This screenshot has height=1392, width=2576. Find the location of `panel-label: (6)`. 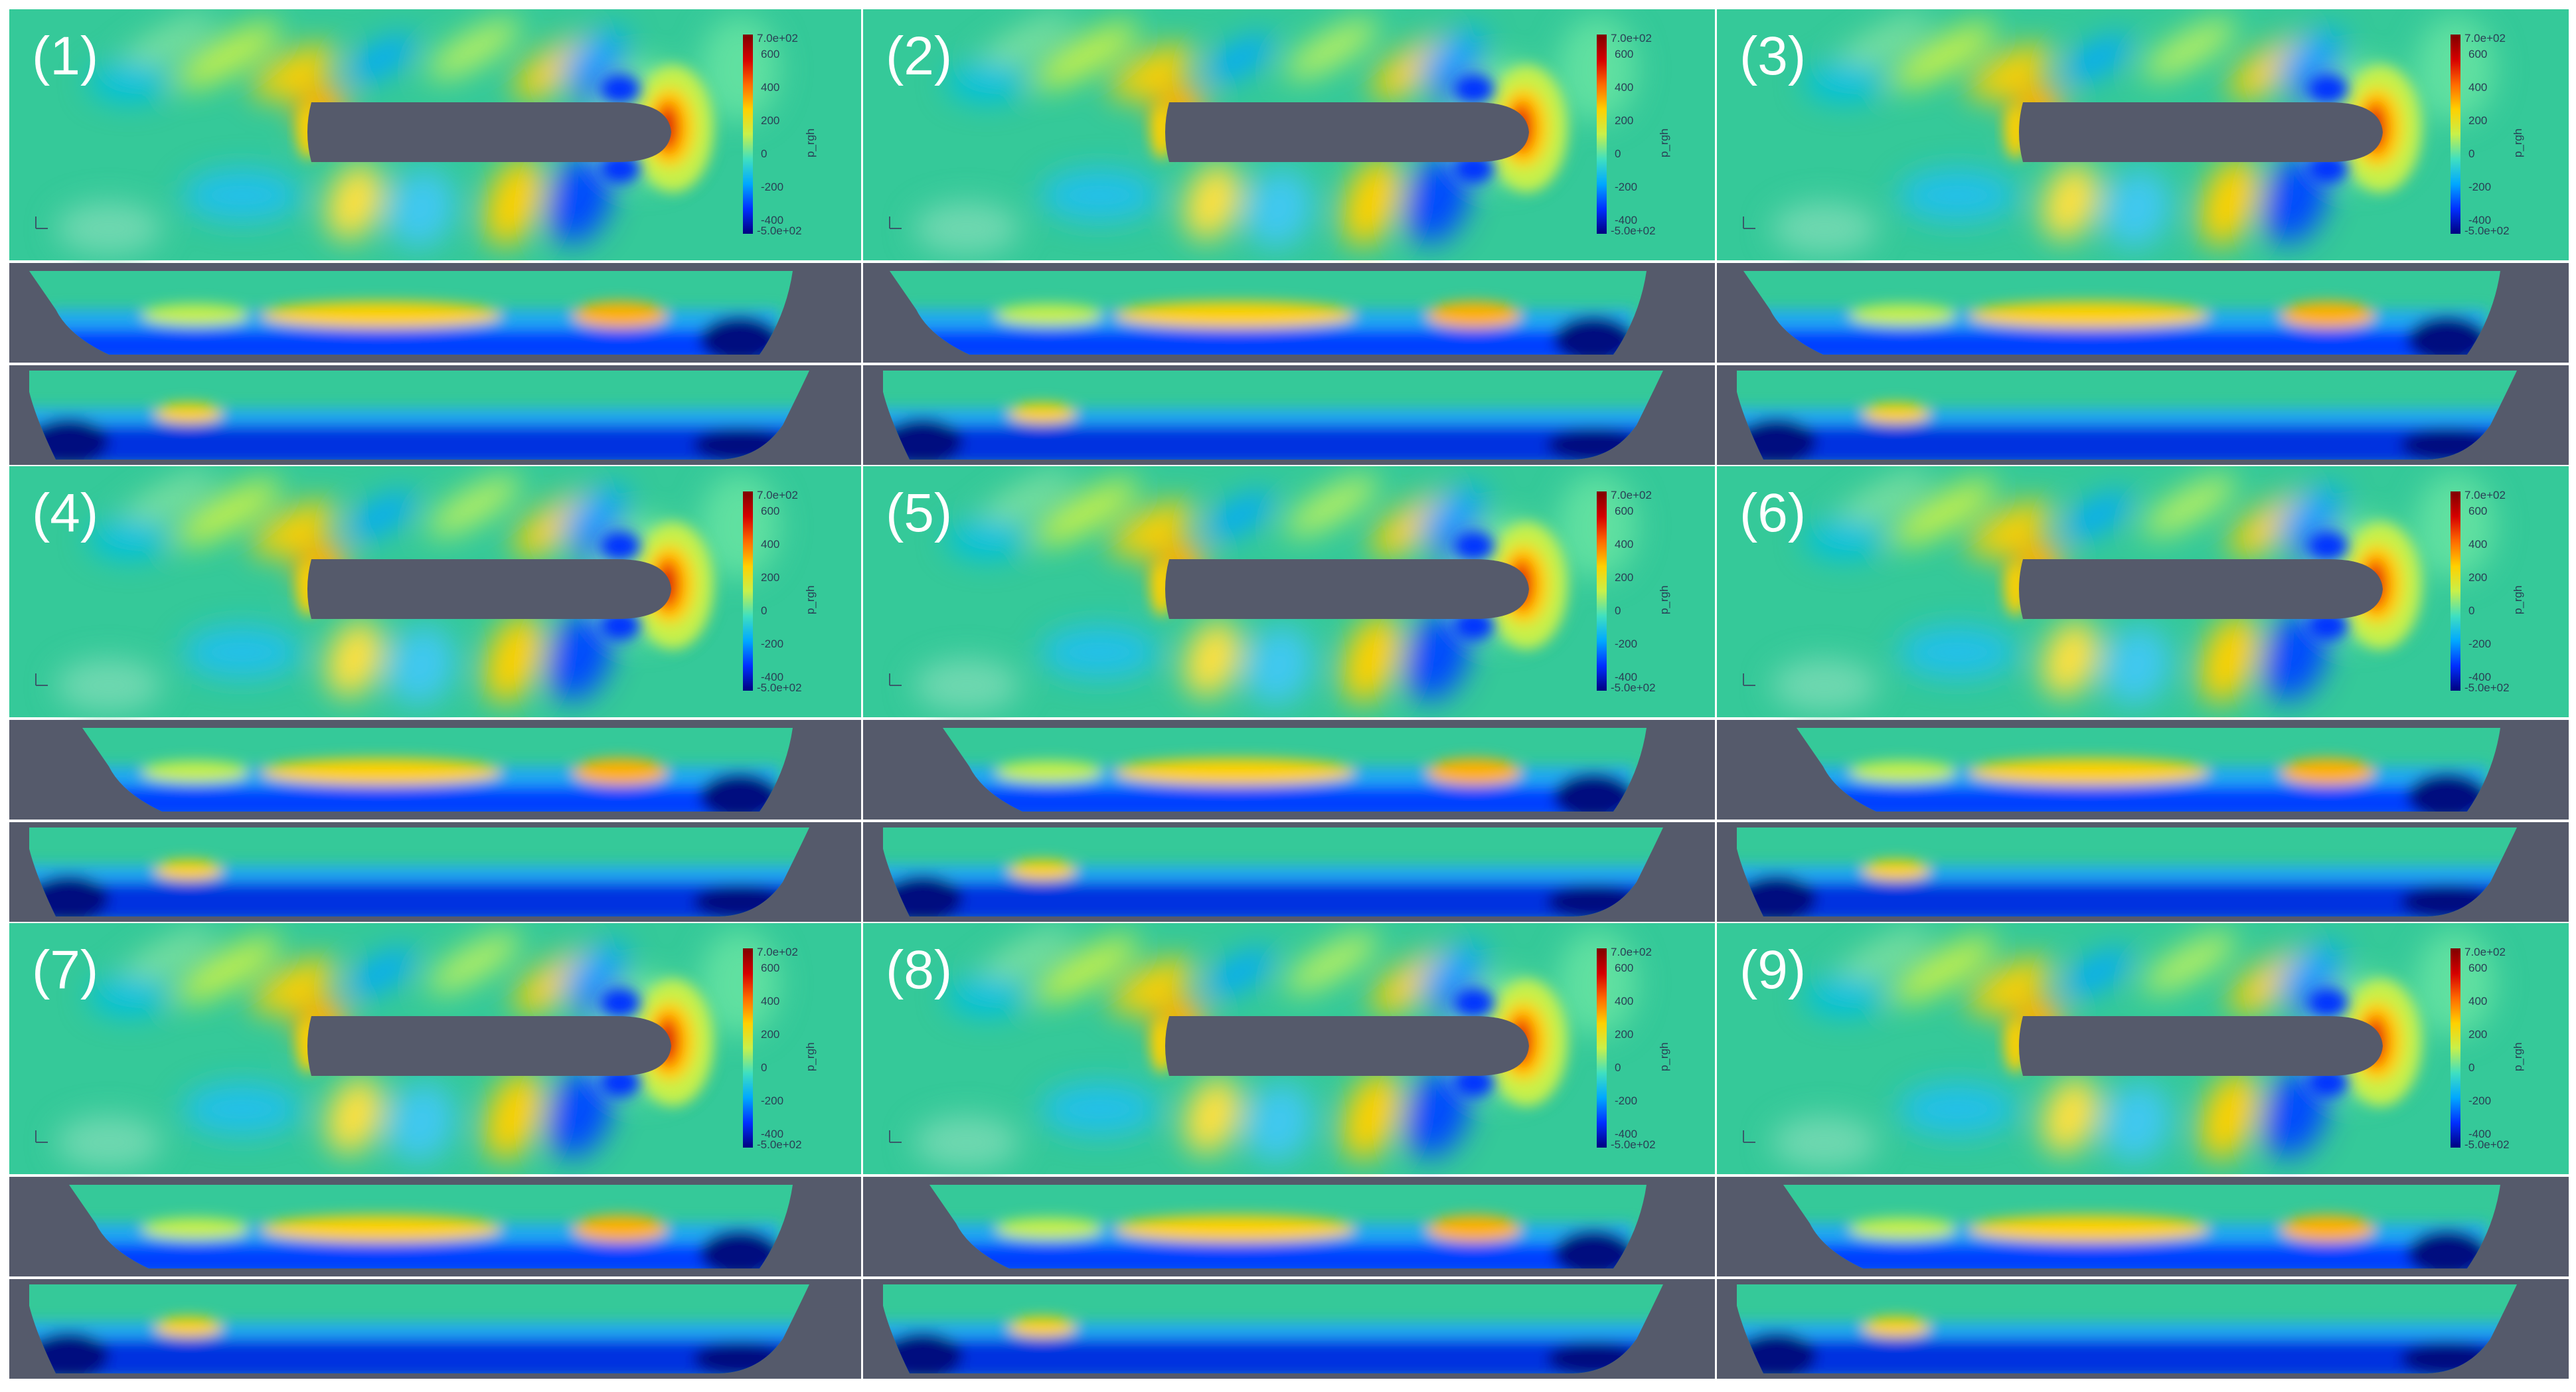

panel-label: (6) is located at coordinates (1773, 513).